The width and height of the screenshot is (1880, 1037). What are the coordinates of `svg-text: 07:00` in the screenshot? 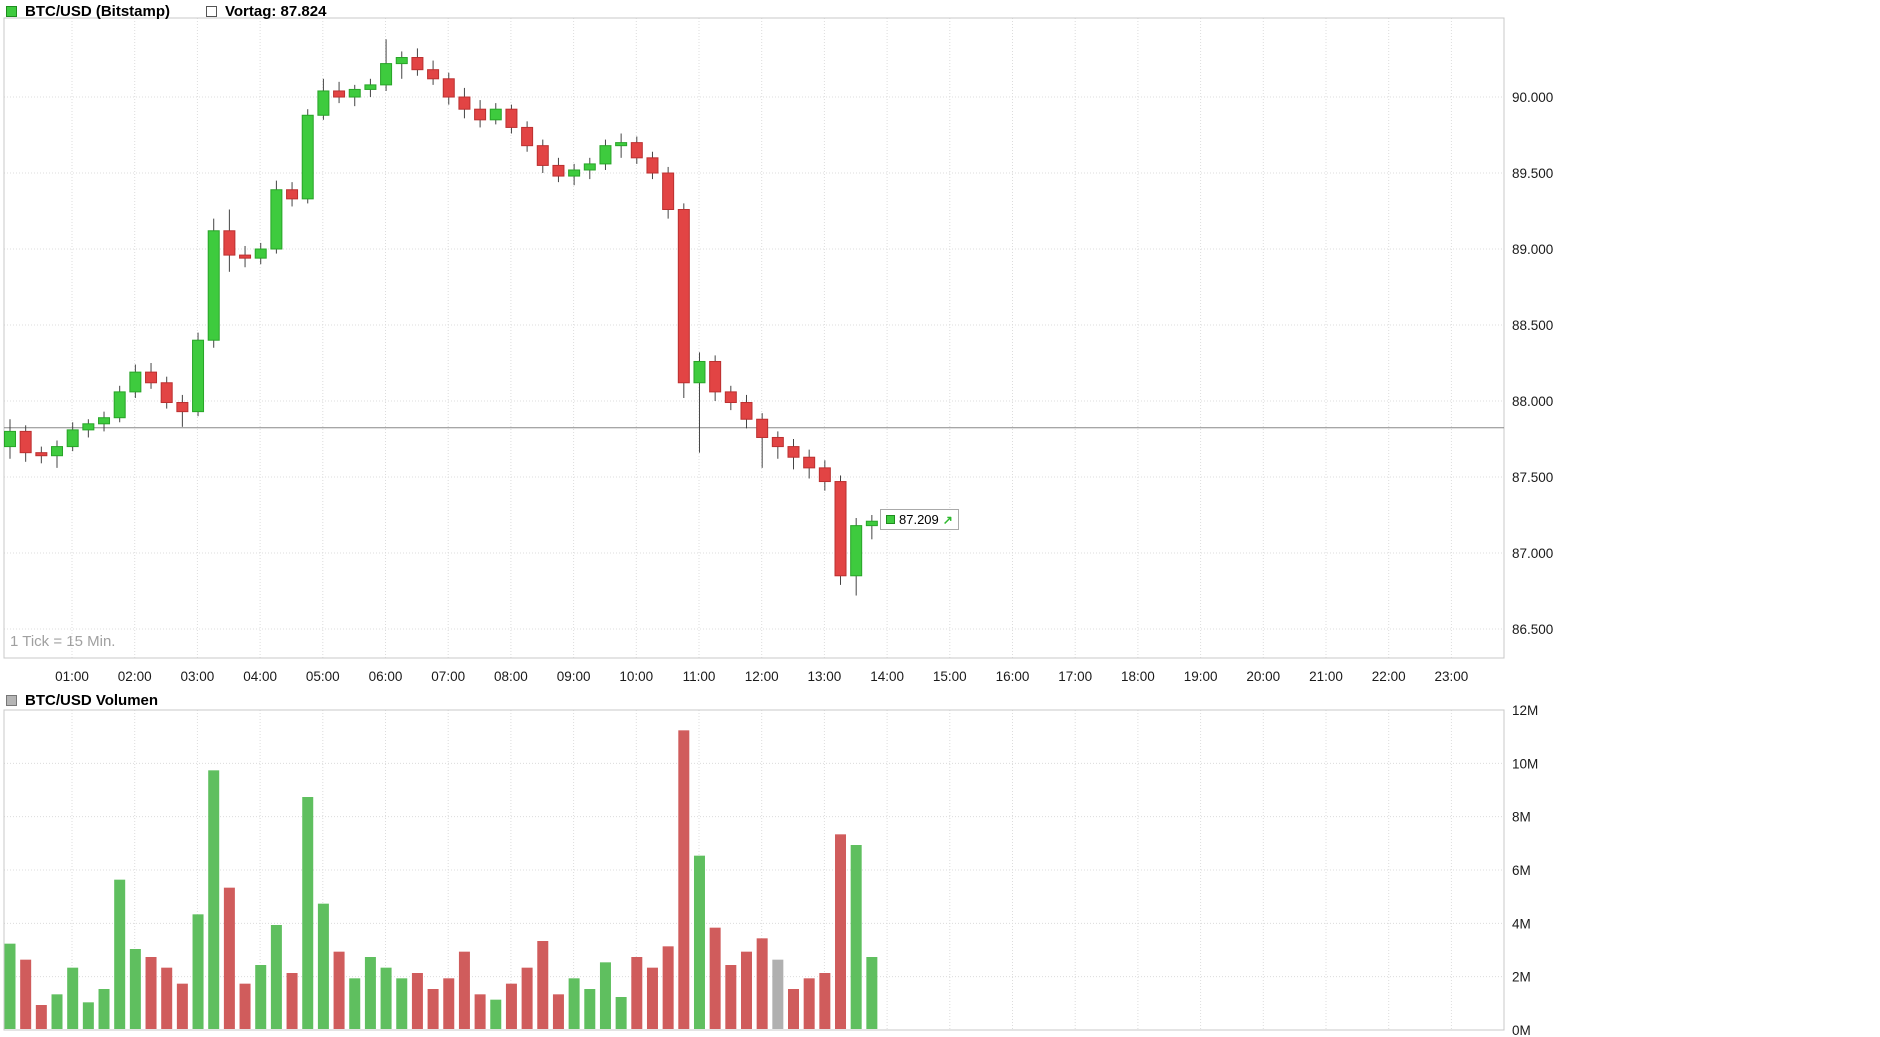 It's located at (448, 676).